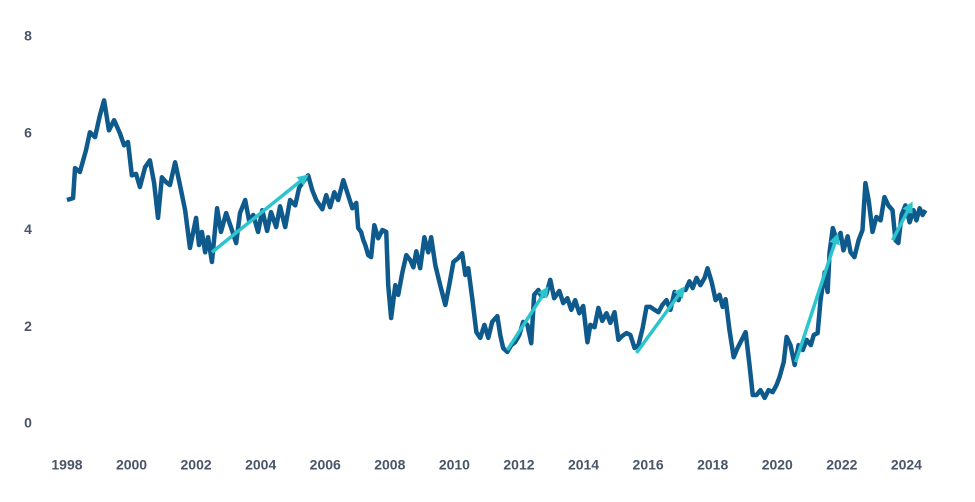 The width and height of the screenshot is (975, 502). I want to click on x-tick-label: 2004, so click(260, 465).